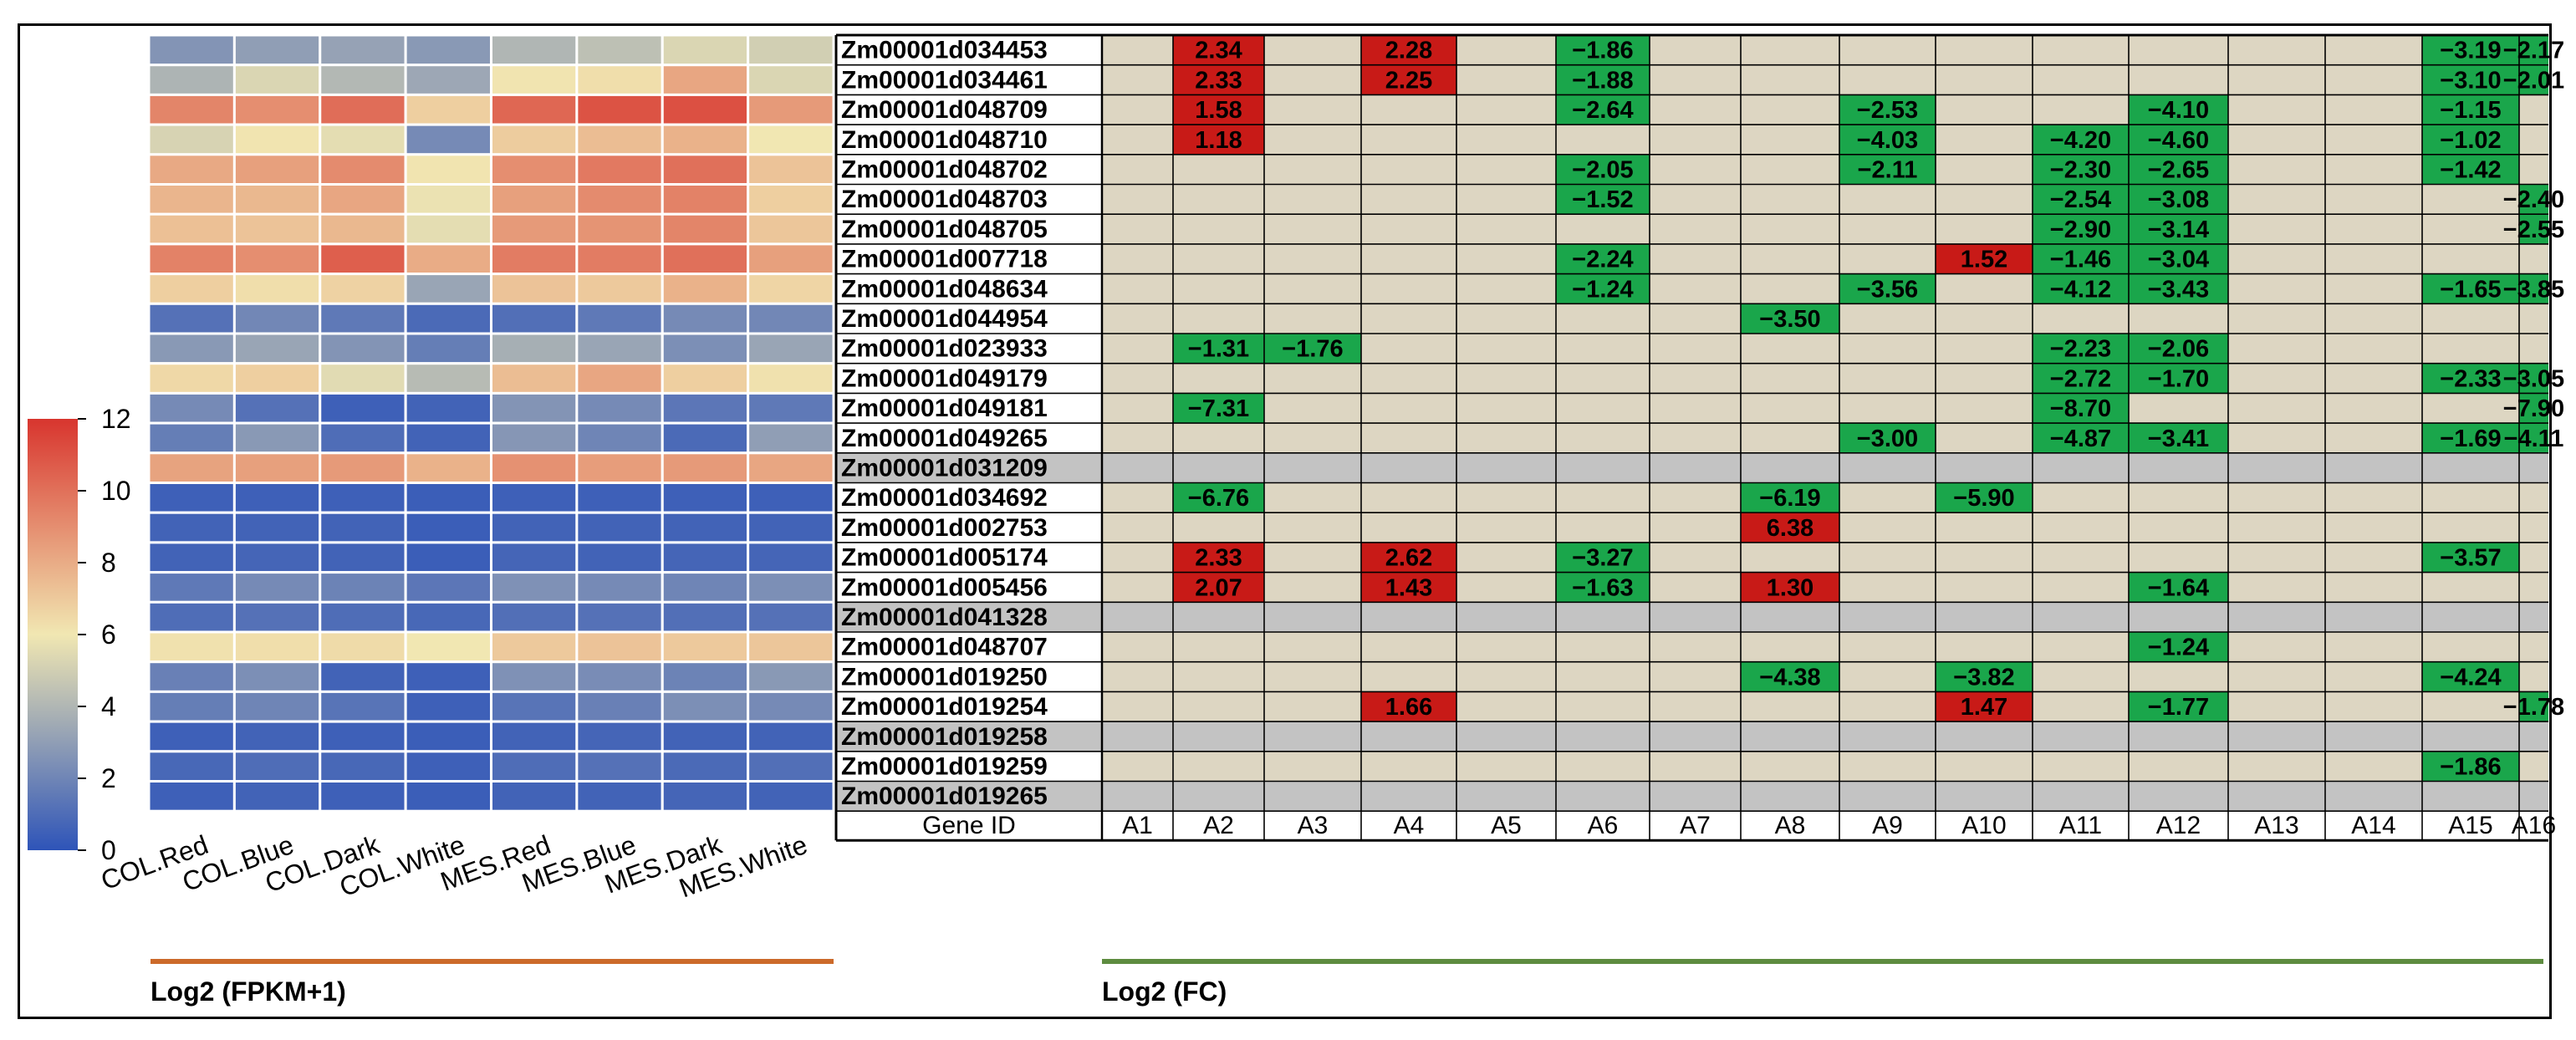 The image size is (2576, 1040). I want to click on fc-value: −2.01, so click(2534, 80).